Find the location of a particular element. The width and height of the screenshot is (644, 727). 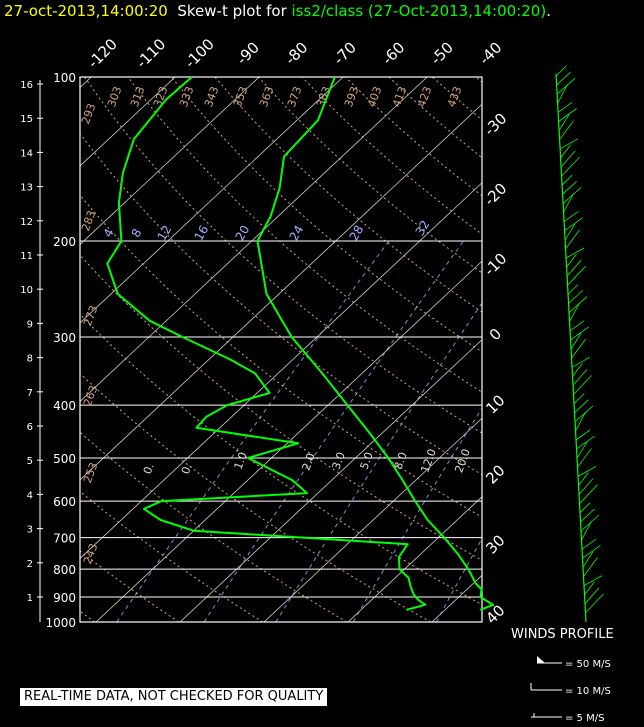

lower-scale-label: 3.0 is located at coordinates (339, 460).